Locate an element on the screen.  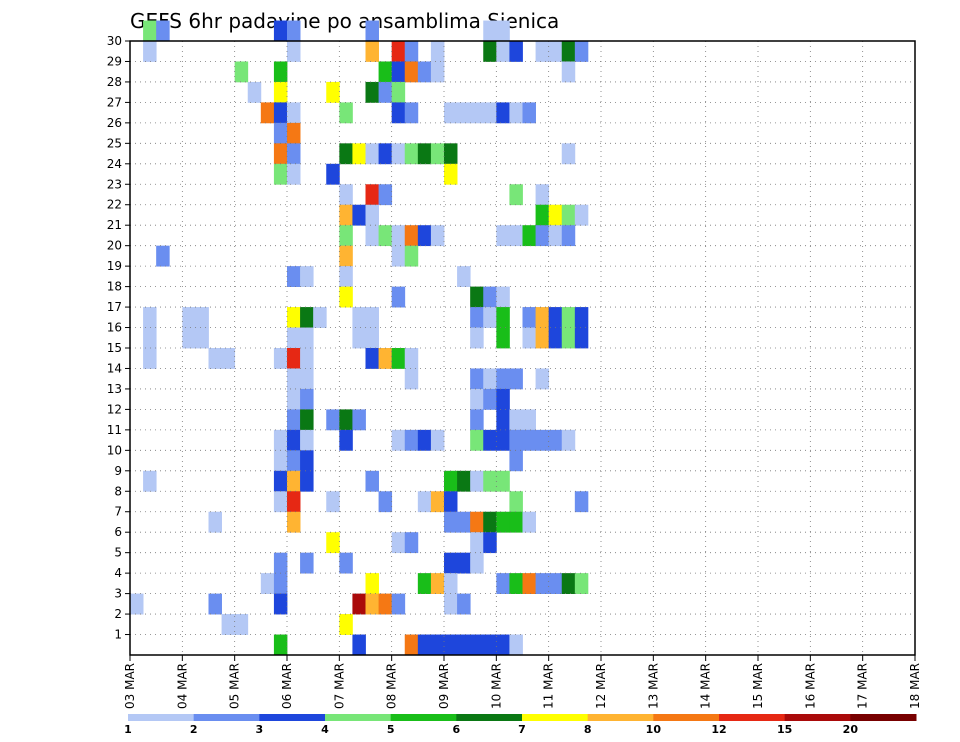
legend-level-label: 3 is located at coordinates (260, 729).